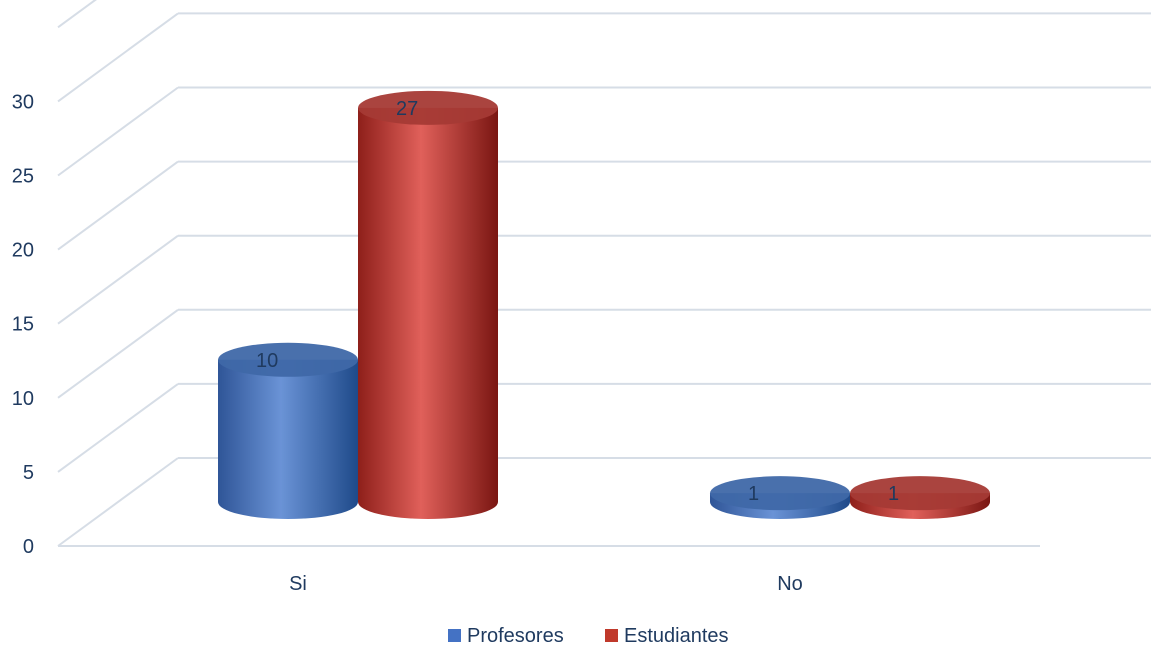 This screenshot has width=1151, height=652. Describe the element at coordinates (23, 399) in the screenshot. I see `y-tick-label: 10` at that location.